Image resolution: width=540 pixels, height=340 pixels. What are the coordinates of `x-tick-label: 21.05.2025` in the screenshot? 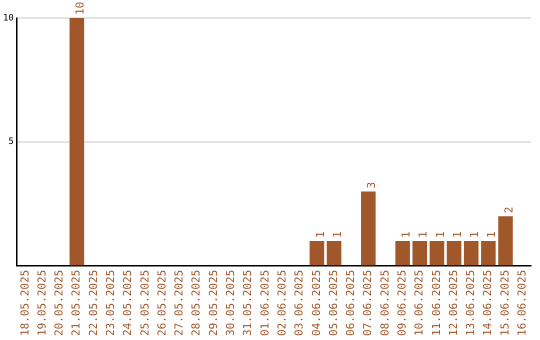 It's located at (76, 303).